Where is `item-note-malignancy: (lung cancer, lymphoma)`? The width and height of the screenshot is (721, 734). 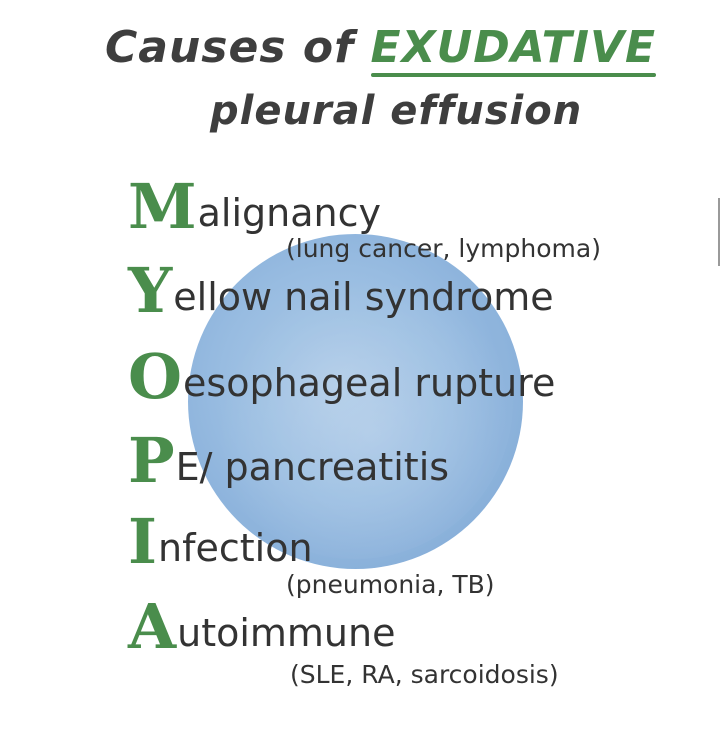
item-note-malignancy: (lung cancer, lymphoma) is located at coordinates (443, 248).